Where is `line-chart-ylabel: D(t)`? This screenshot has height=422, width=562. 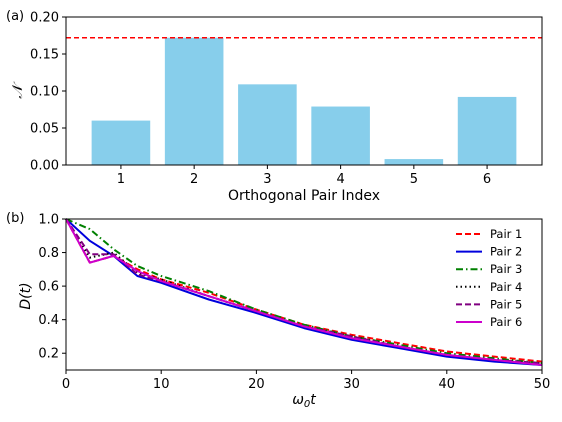 line-chart-ylabel: D(t) is located at coordinates (26, 295).